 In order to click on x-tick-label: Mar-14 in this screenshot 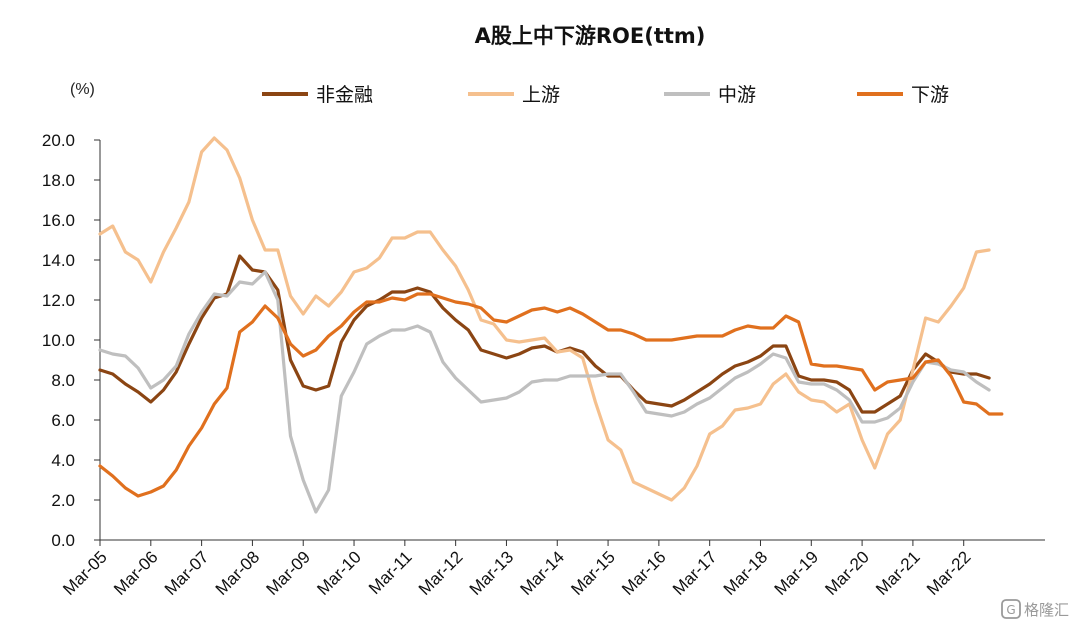, I will do `click(543, 573)`.